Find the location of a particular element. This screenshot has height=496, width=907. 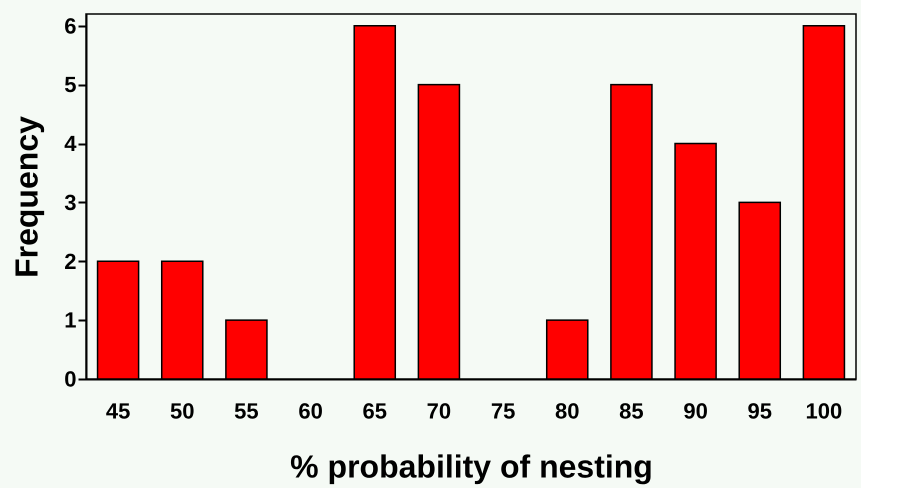

x-tick-label: 80 is located at coordinates (567, 411).